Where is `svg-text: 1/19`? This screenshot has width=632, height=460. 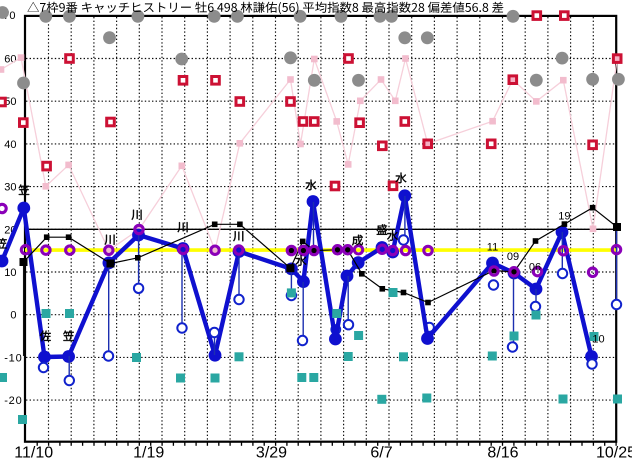
svg-text: 1/19 is located at coordinates (148, 452).